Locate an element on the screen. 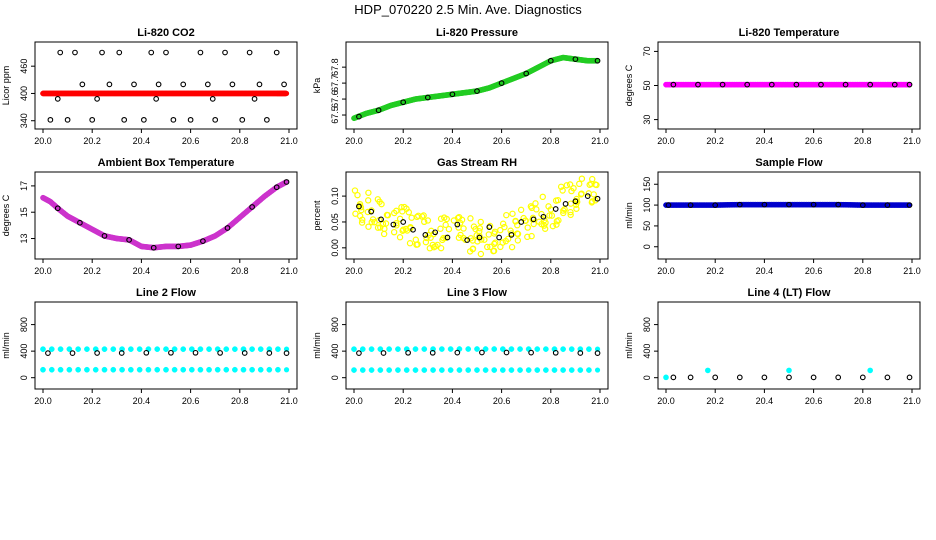  plot-frame is located at coordinates (166, 345).